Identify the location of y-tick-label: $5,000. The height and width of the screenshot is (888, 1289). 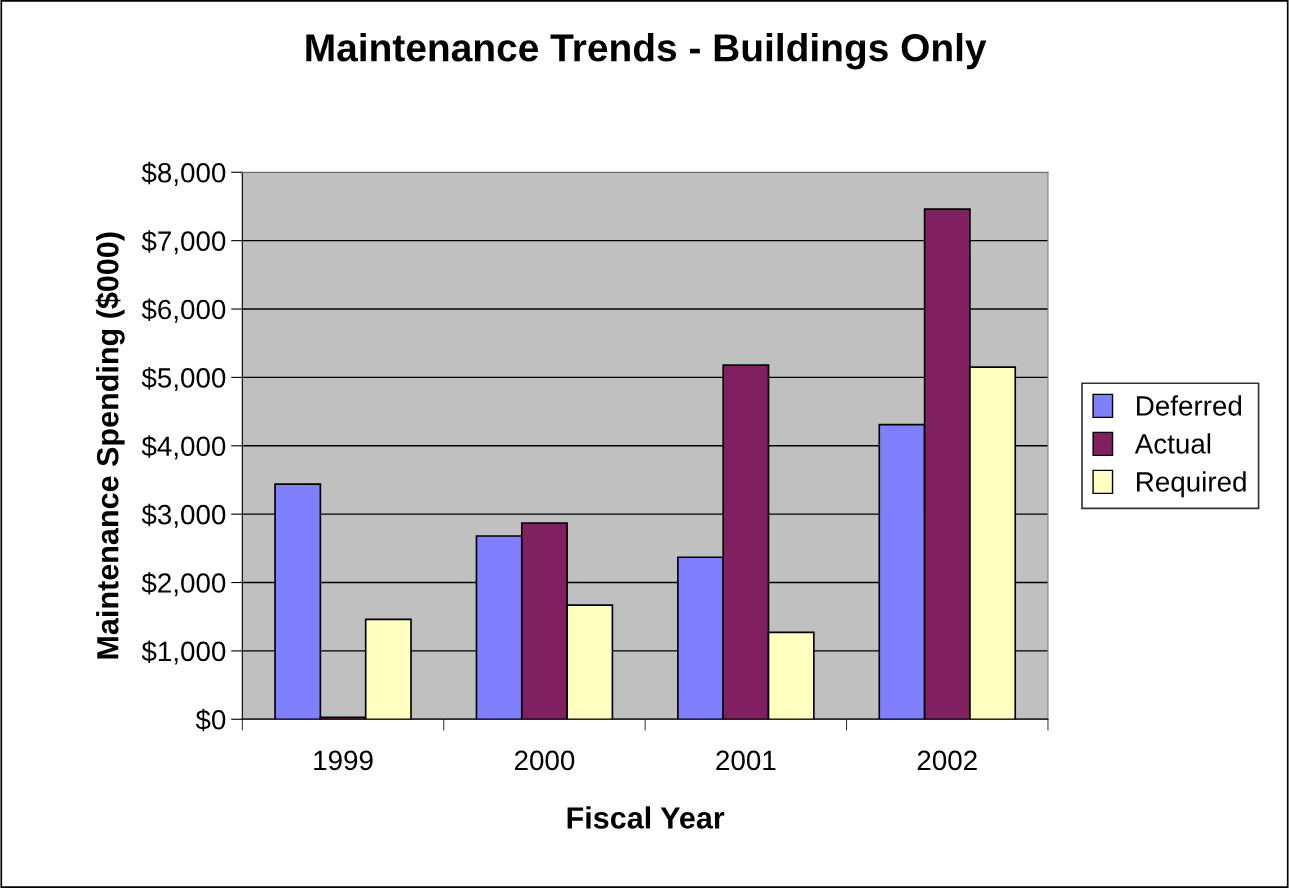
(183, 379).